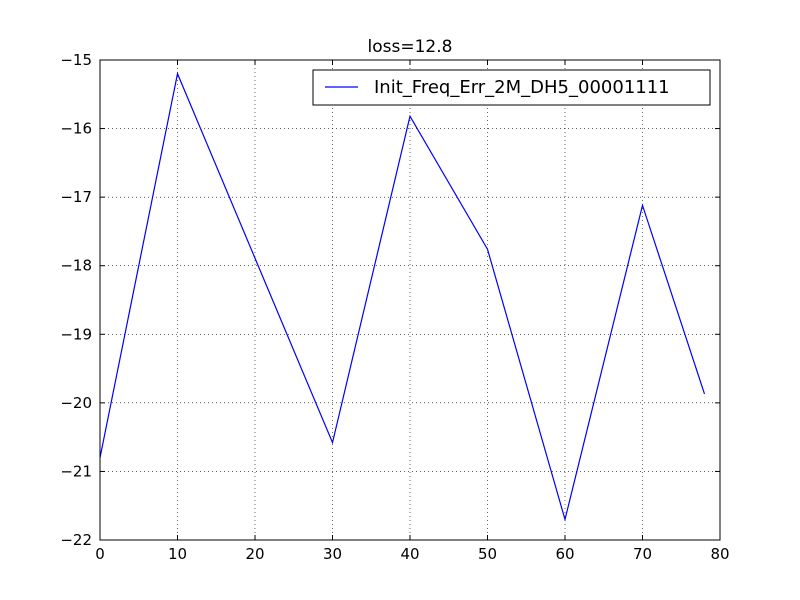 This screenshot has height=600, width=800. I want to click on x-tick-label: 60, so click(564, 554).